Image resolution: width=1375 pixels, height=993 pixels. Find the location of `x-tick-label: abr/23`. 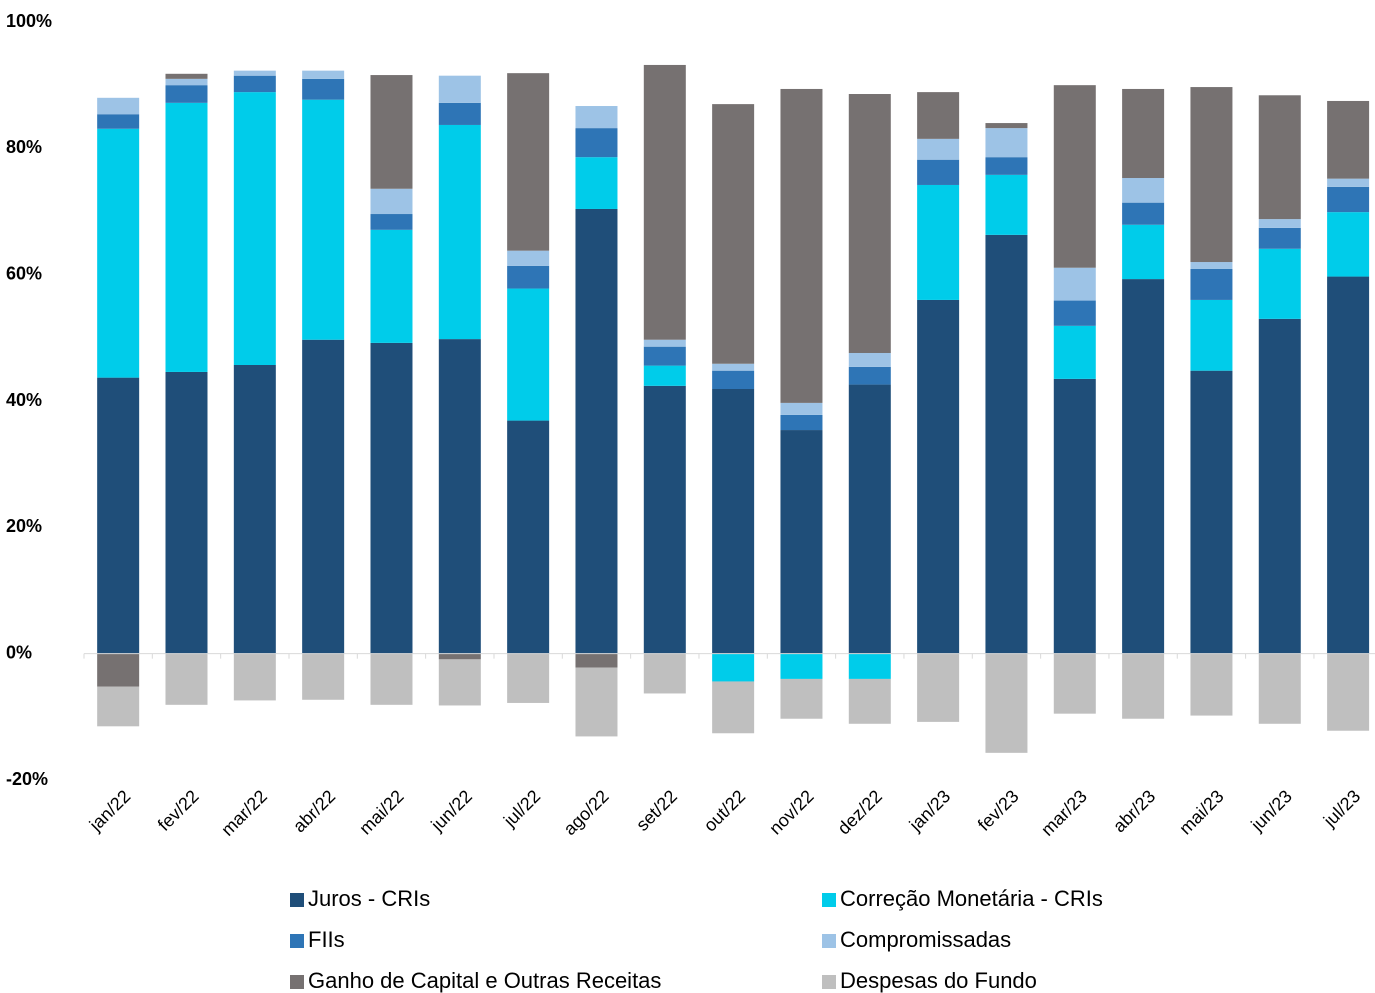

x-tick-label: abr/23 is located at coordinates (1134, 811).